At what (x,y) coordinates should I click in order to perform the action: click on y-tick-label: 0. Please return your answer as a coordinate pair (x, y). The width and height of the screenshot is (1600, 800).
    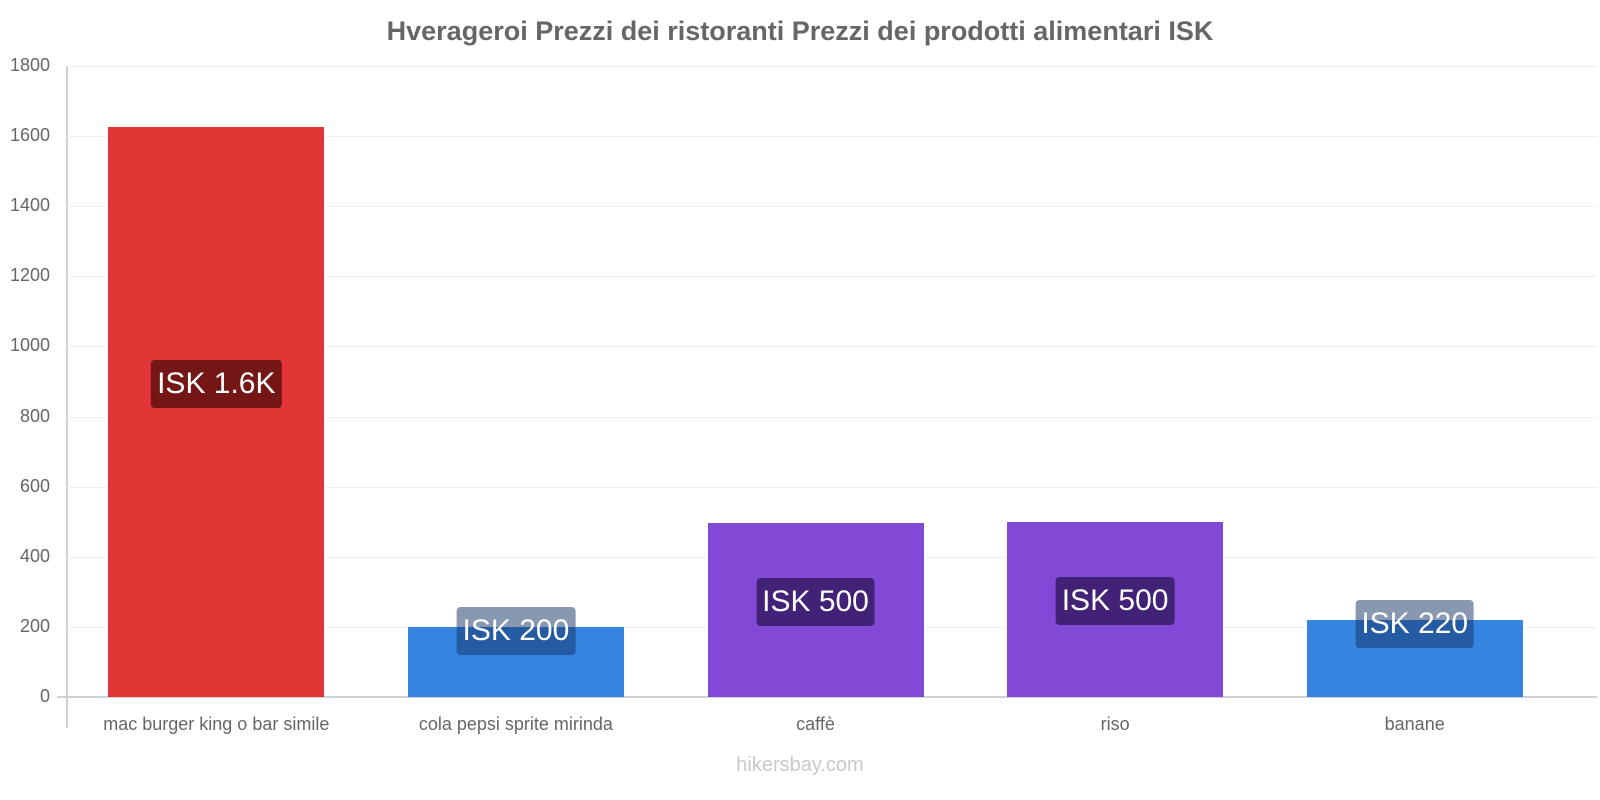
    Looking at the image, I should click on (44, 696).